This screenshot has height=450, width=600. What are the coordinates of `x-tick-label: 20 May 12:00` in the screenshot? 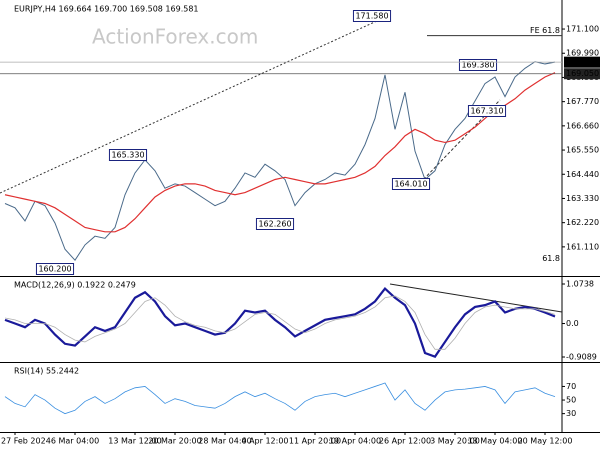 It's located at (545, 441).